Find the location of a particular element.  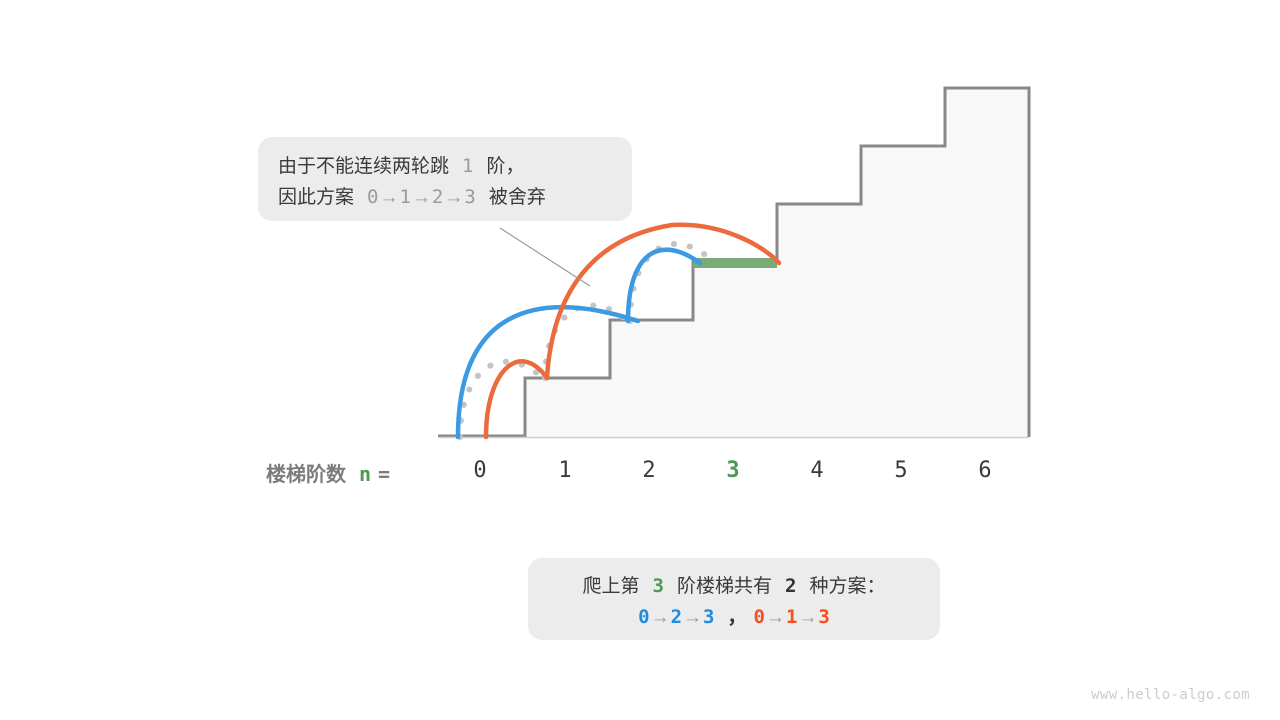

plan-a-path is located at coordinates (579, 343).